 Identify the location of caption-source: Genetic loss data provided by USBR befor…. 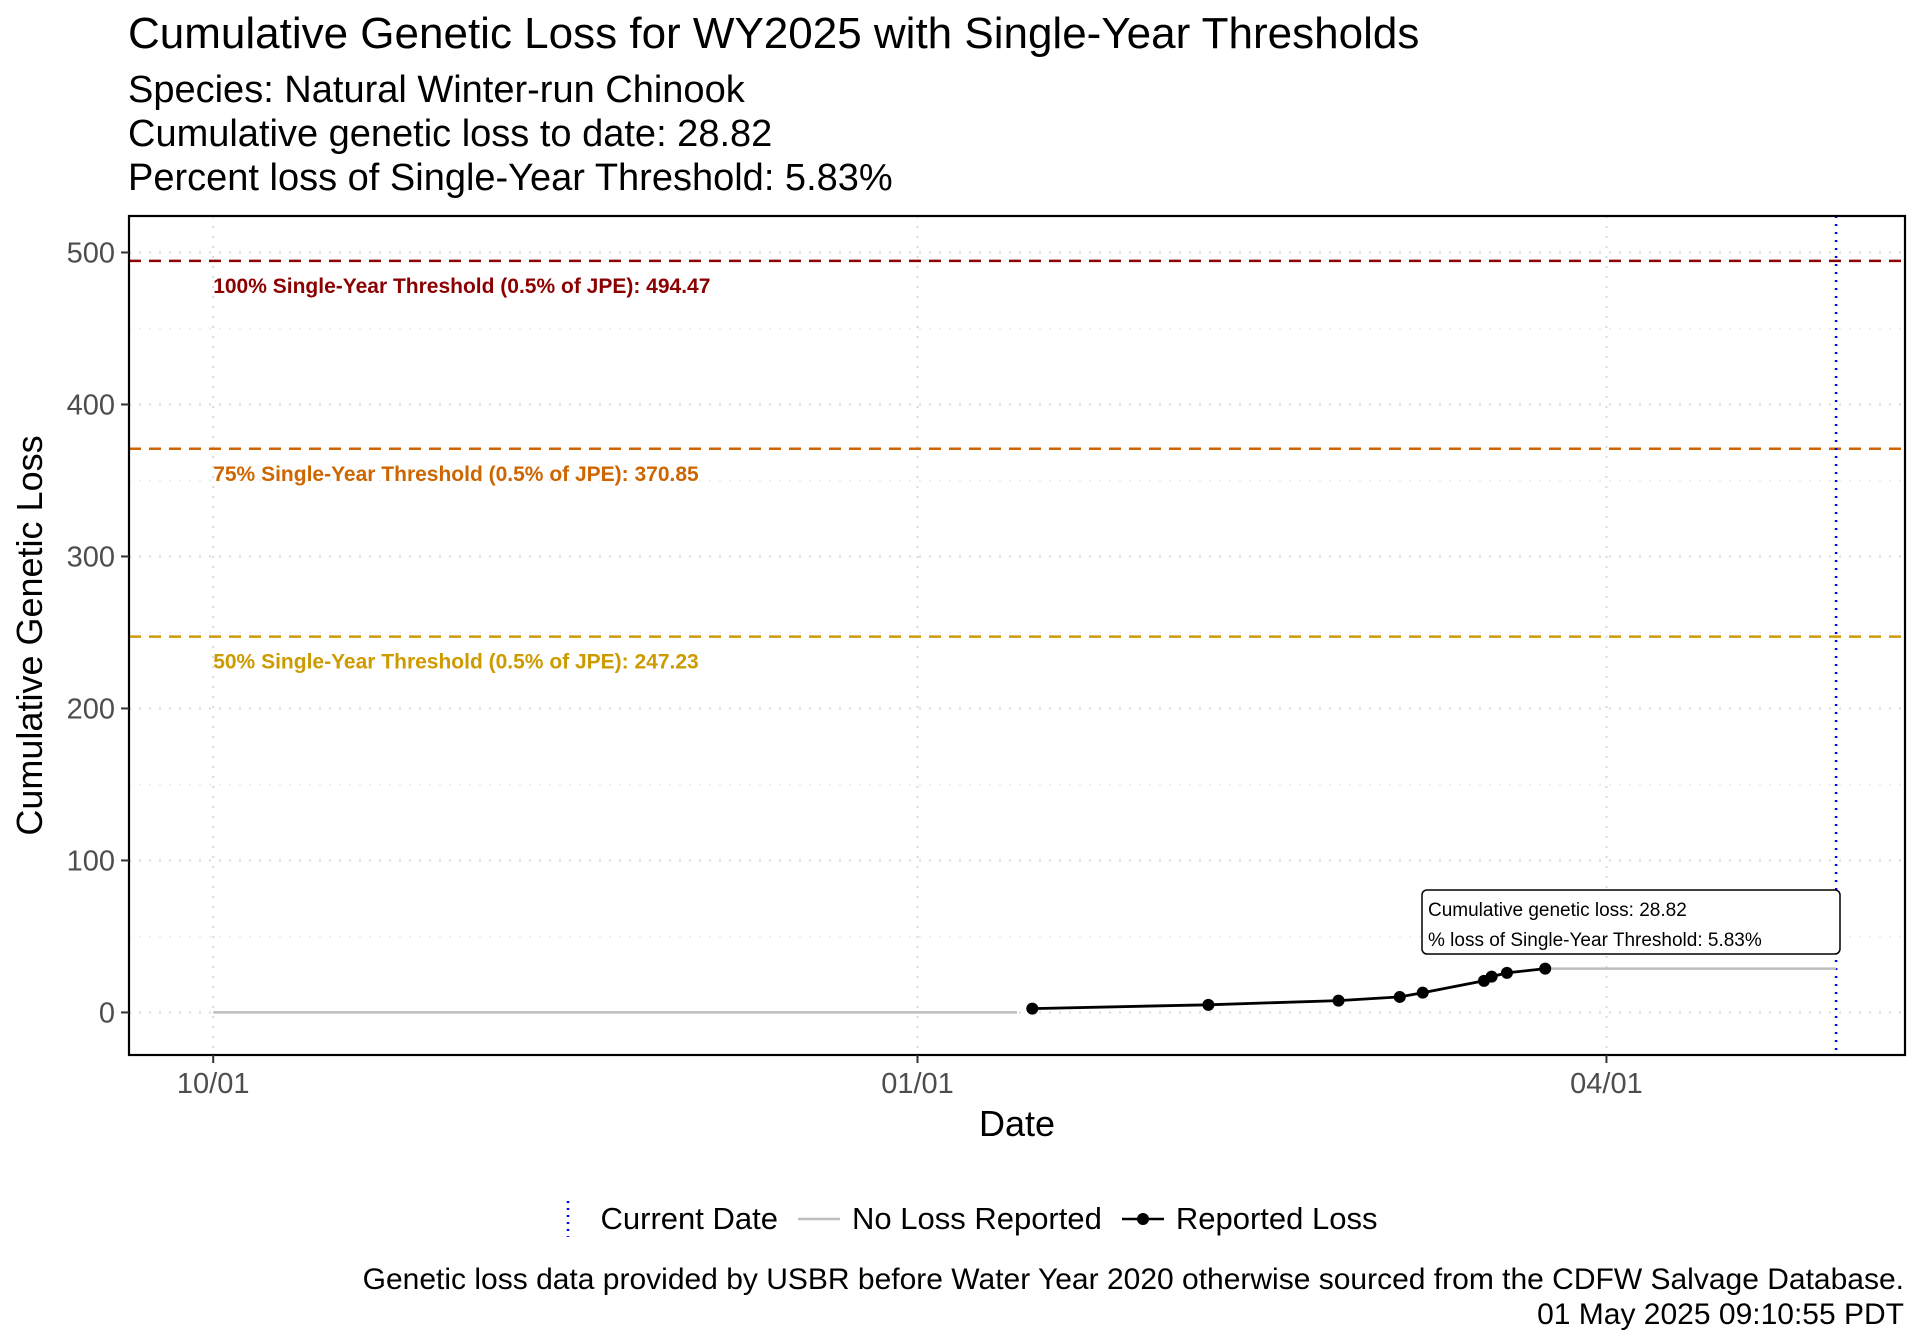
(1133, 1279).